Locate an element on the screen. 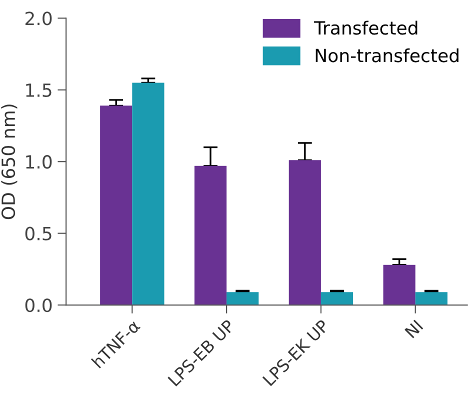  y-tick-label: 2.0 is located at coordinates (38, 19).